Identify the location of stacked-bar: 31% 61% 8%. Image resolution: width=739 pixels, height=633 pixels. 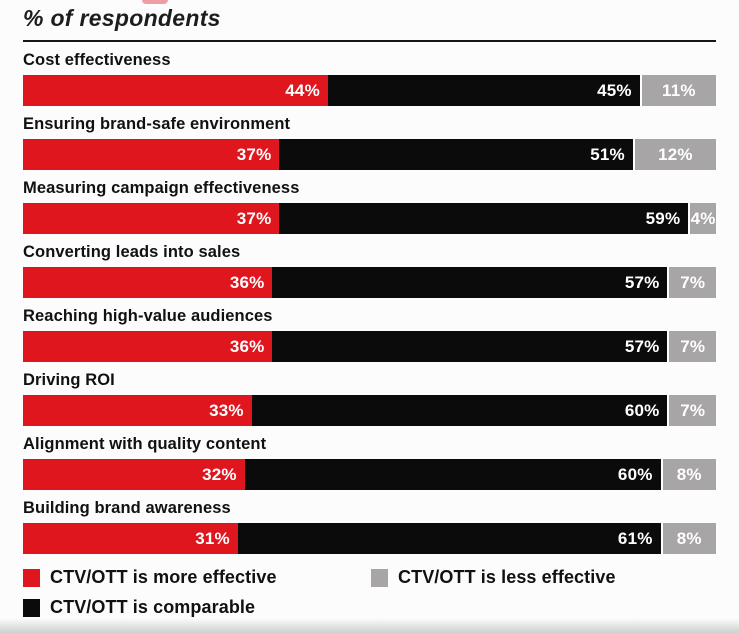
(369, 538).